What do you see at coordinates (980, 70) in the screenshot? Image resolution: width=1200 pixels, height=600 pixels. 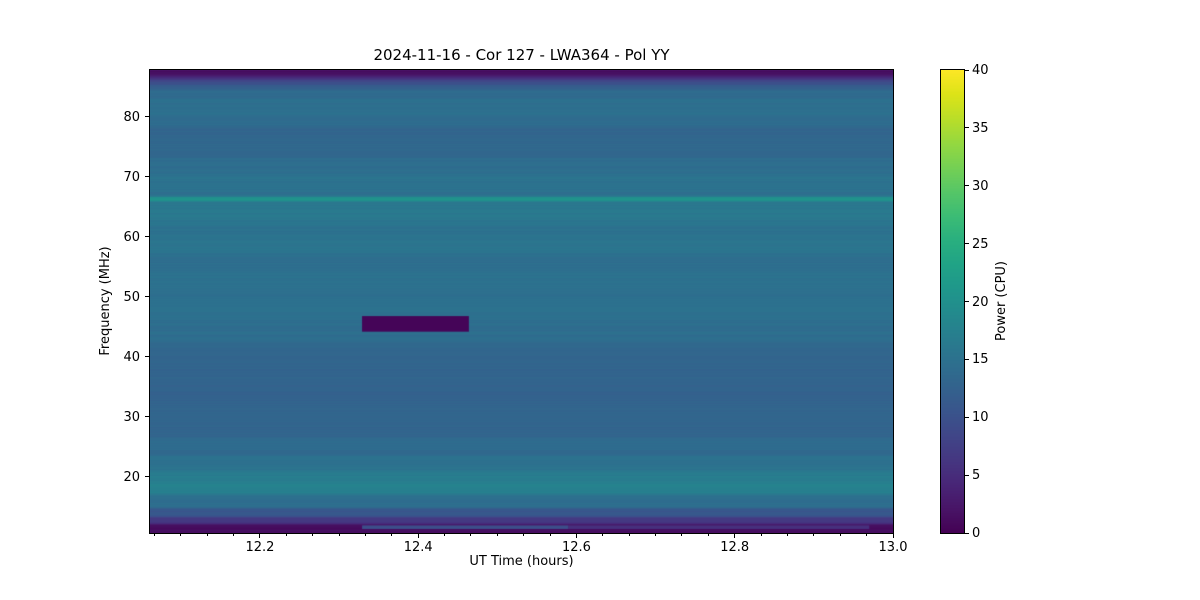 I see `colorbar-tick-label: 40` at bounding box center [980, 70].